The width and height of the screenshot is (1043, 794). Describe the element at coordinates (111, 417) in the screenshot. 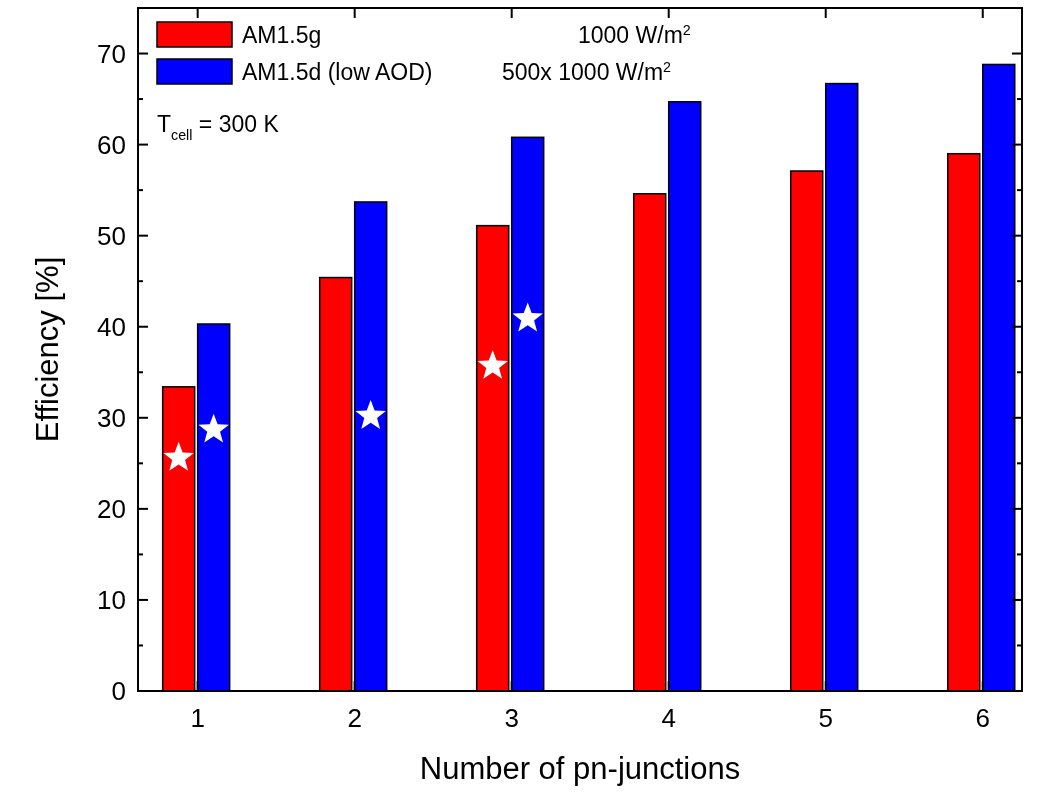

I see `y-tick-label: 30` at that location.